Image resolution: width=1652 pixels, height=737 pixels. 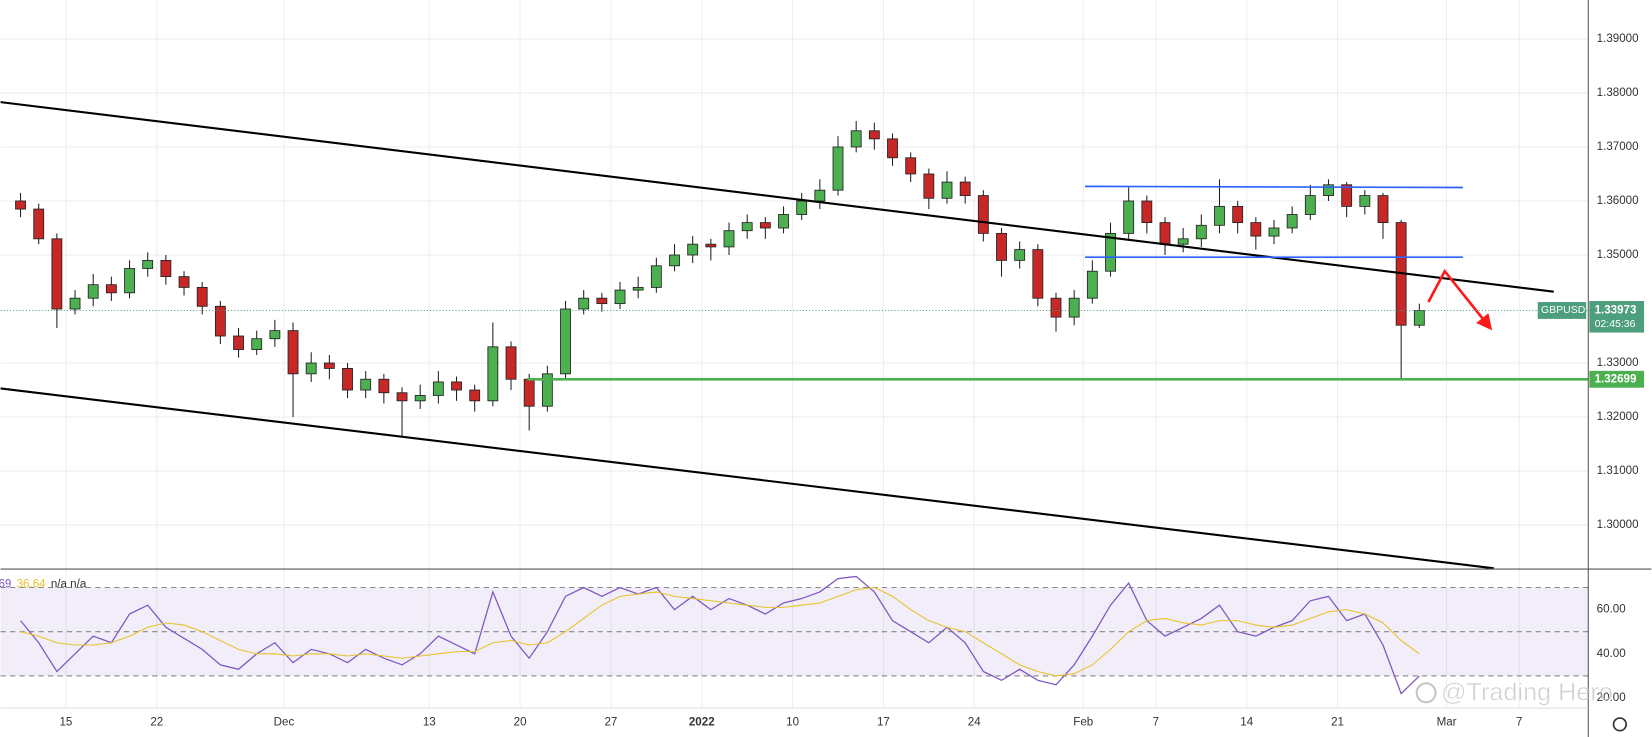 I want to click on x-tick-label: 20, so click(x=520, y=722).